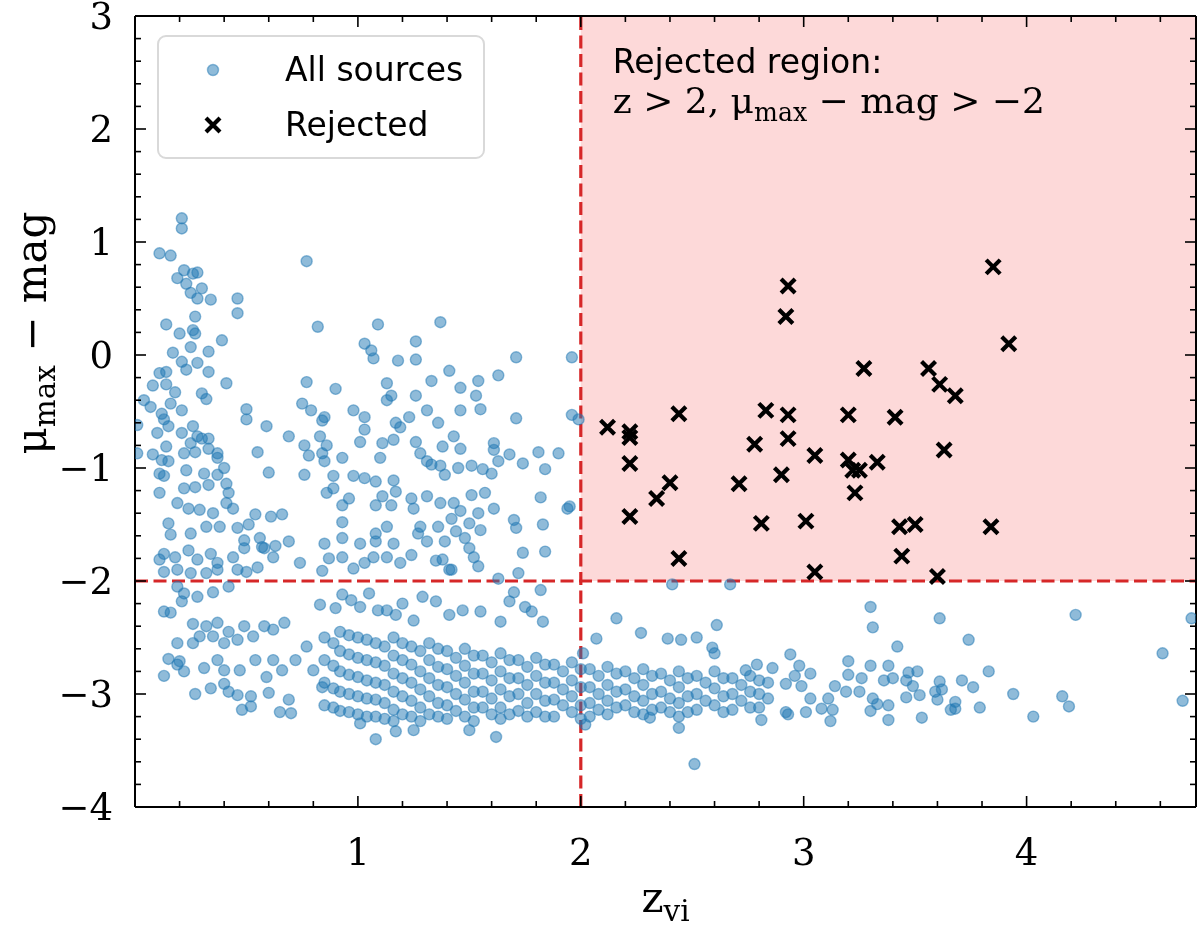 This screenshot has height=934, width=1200. Describe the element at coordinates (85, 694) in the screenshot. I see `y-tick-label: −3` at that location.